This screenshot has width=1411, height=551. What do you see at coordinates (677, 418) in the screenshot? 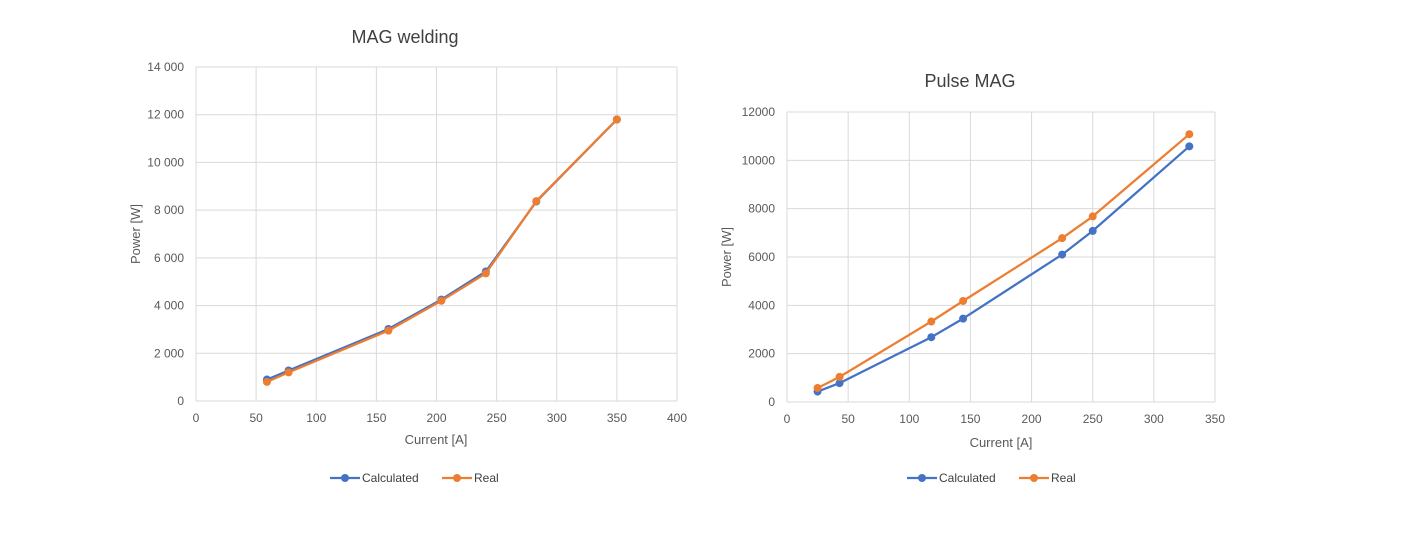
I see `x-tick-label: 400` at bounding box center [677, 418].